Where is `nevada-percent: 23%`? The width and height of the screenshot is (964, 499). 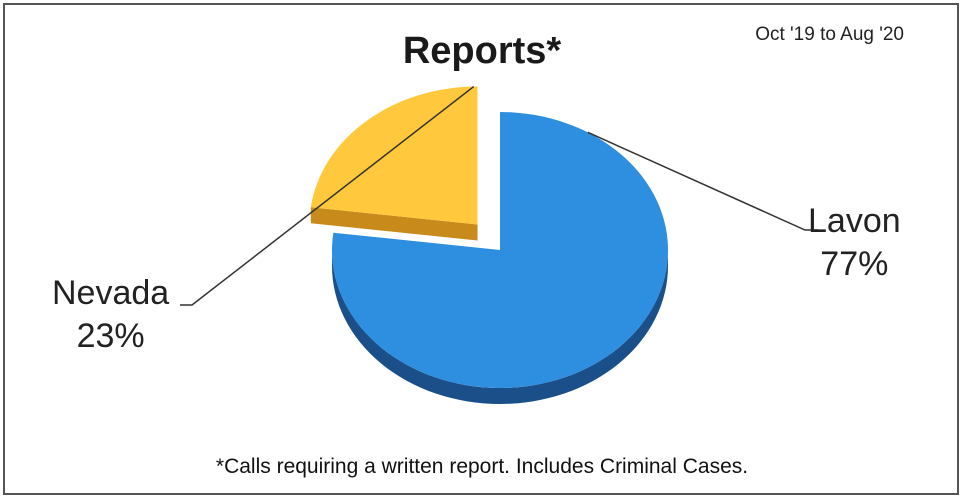 nevada-percent: 23% is located at coordinates (110, 335).